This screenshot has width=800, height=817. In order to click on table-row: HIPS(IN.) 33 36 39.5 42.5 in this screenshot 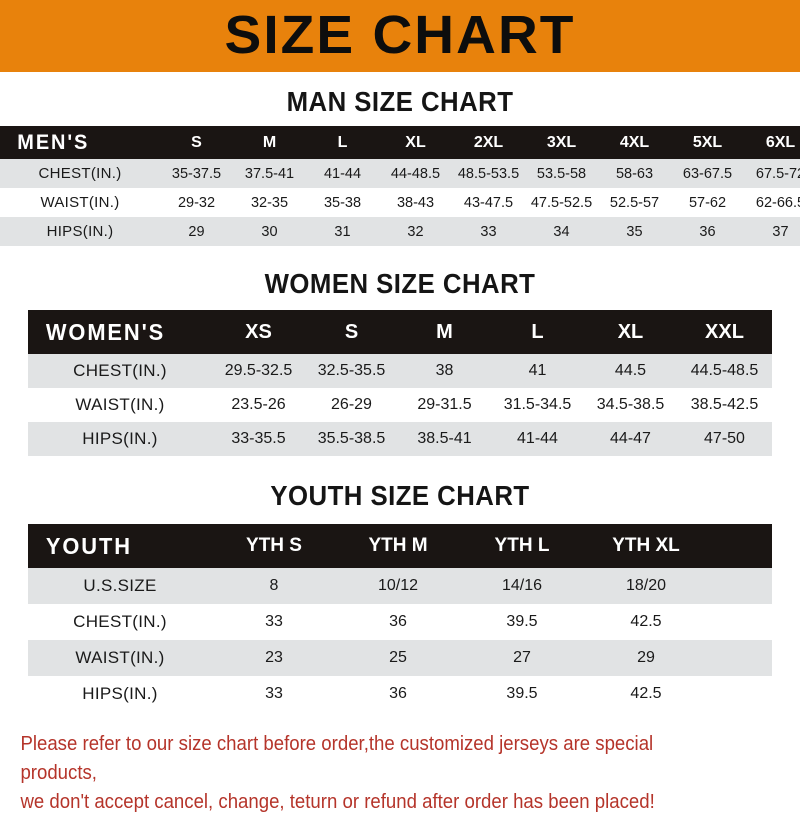, I will do `click(400, 694)`.